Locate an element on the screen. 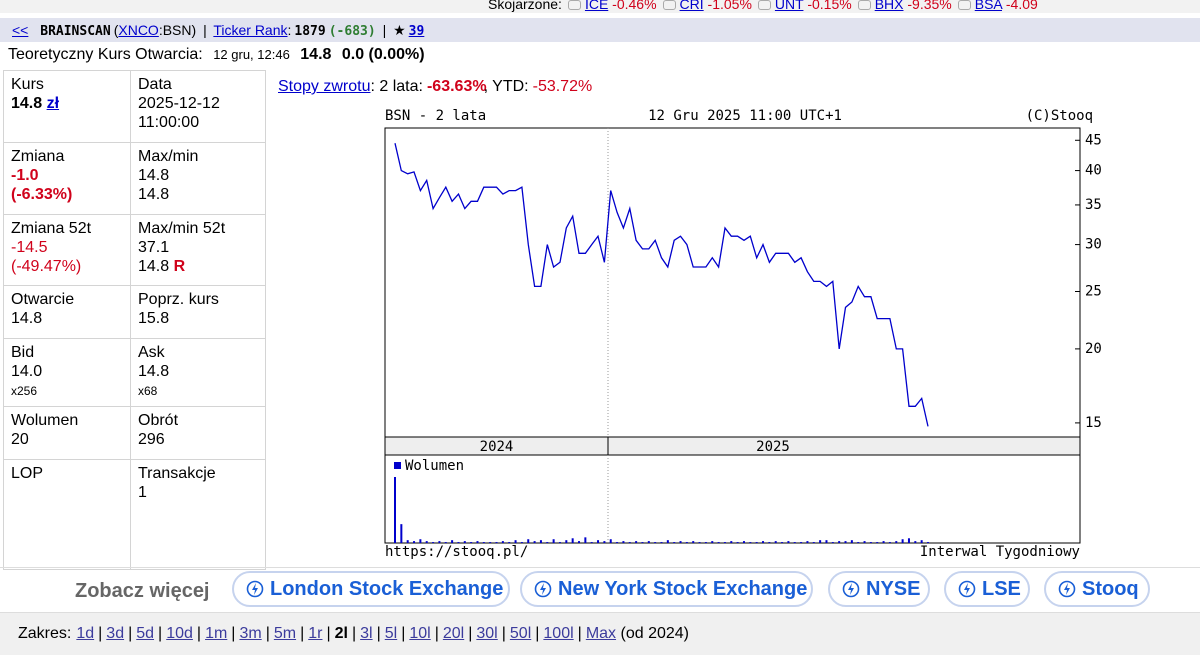 This screenshot has width=1200, height=655. related-ticker: BHX is located at coordinates (889, 6).